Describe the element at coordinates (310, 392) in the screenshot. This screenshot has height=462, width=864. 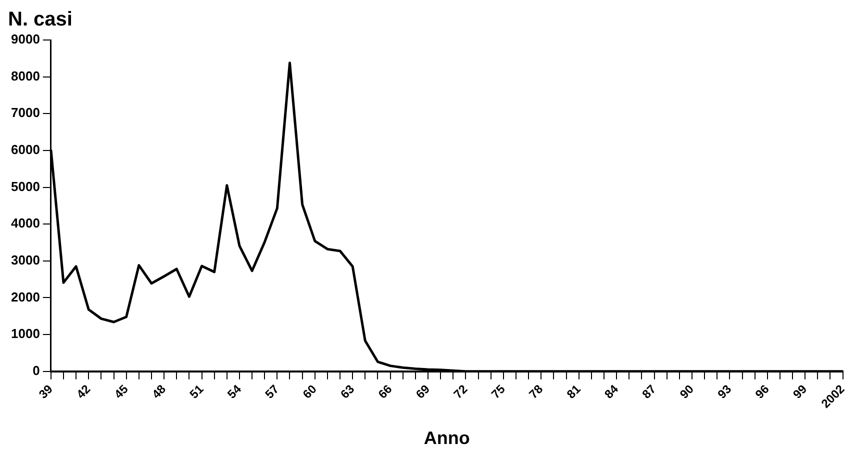
I see `x-tick-label: 60` at that location.